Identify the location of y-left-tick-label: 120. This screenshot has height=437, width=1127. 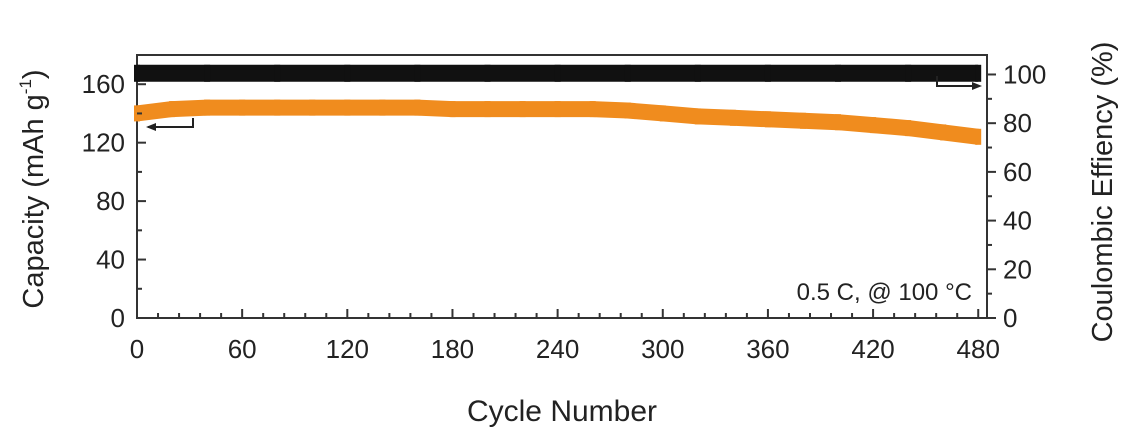
(103, 143).